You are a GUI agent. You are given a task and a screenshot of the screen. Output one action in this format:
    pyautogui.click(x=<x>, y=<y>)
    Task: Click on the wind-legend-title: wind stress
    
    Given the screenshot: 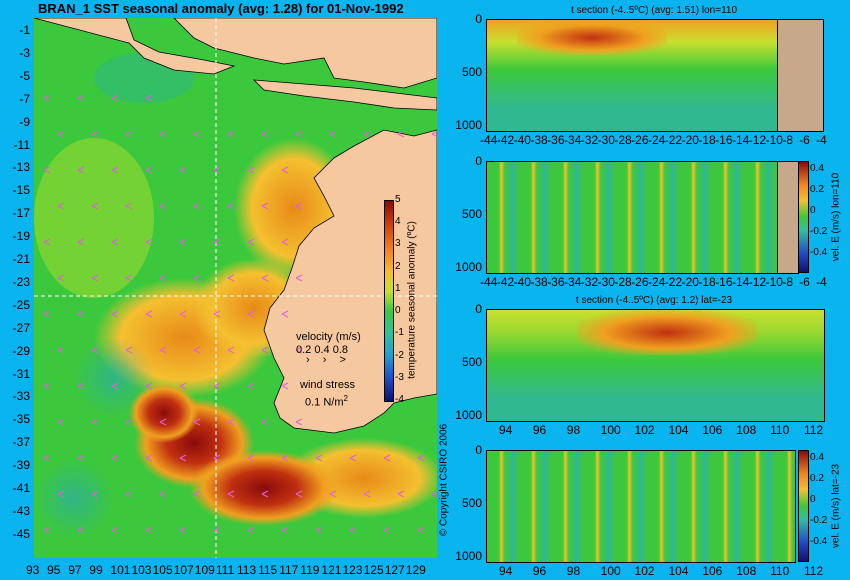 What is the action you would take?
    pyautogui.click(x=328, y=385)
    